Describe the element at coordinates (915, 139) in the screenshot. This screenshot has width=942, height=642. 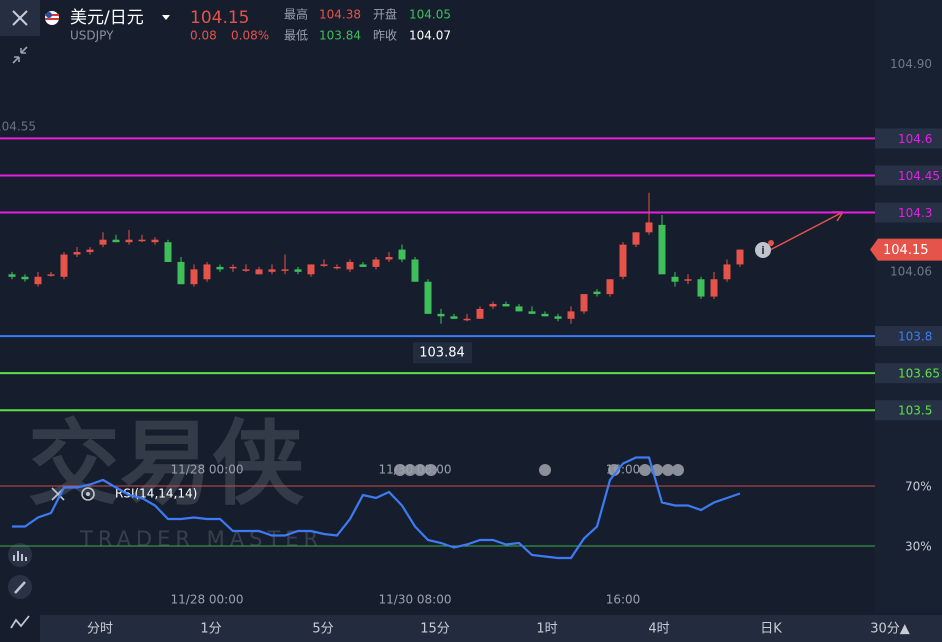
I see `level-label: 104.6` at that location.